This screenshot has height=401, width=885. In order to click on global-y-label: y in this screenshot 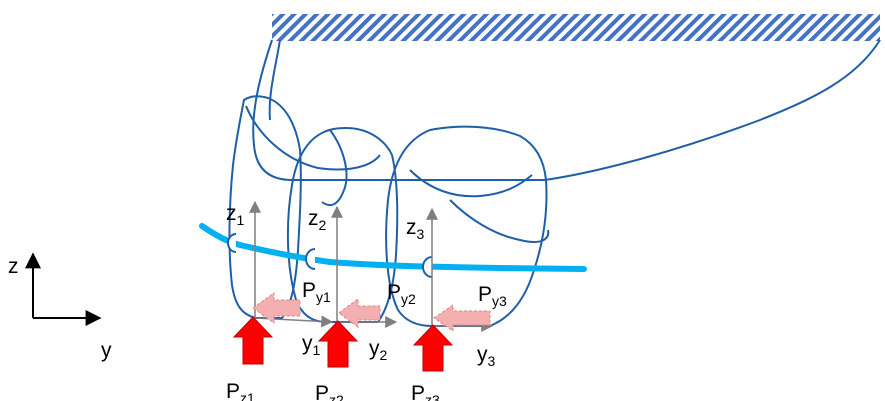, I will do `click(106, 350)`.